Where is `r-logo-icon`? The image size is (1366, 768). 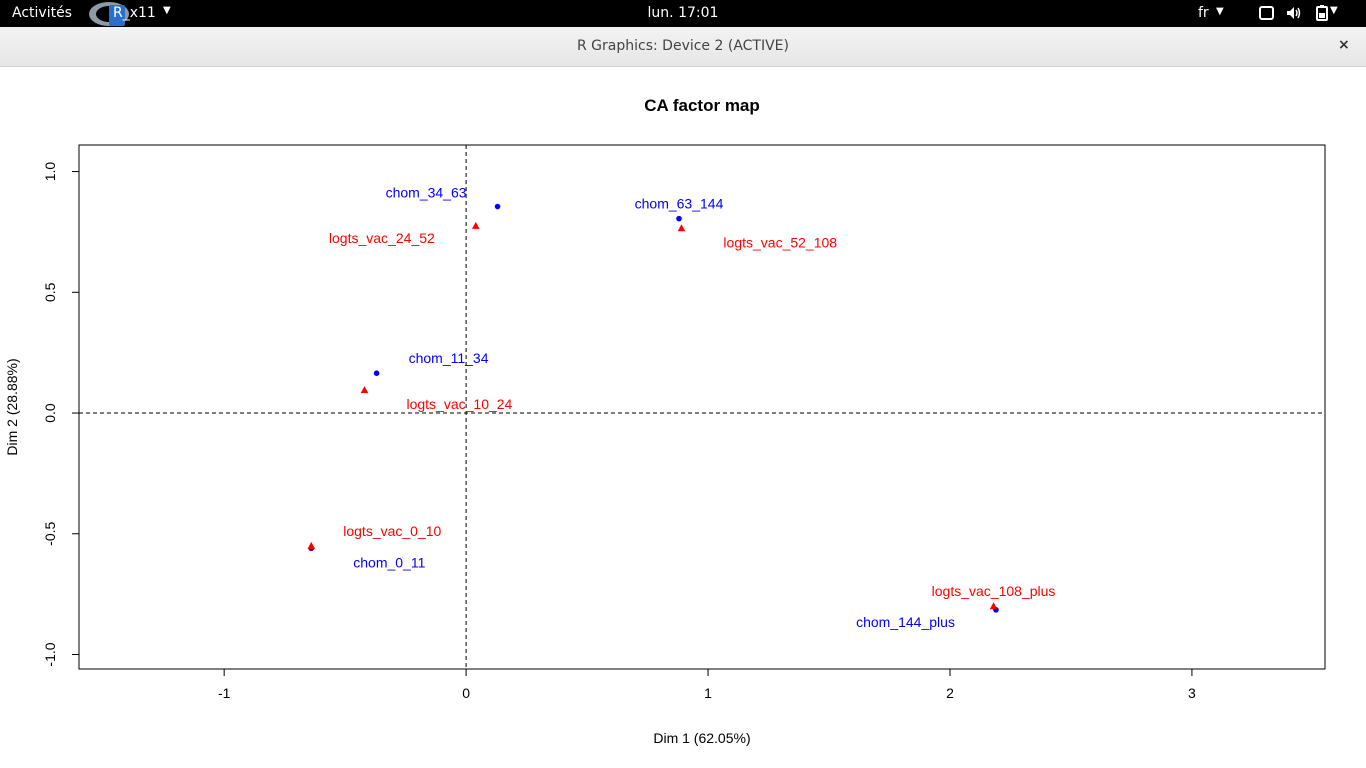 r-logo-icon is located at coordinates (111, 14).